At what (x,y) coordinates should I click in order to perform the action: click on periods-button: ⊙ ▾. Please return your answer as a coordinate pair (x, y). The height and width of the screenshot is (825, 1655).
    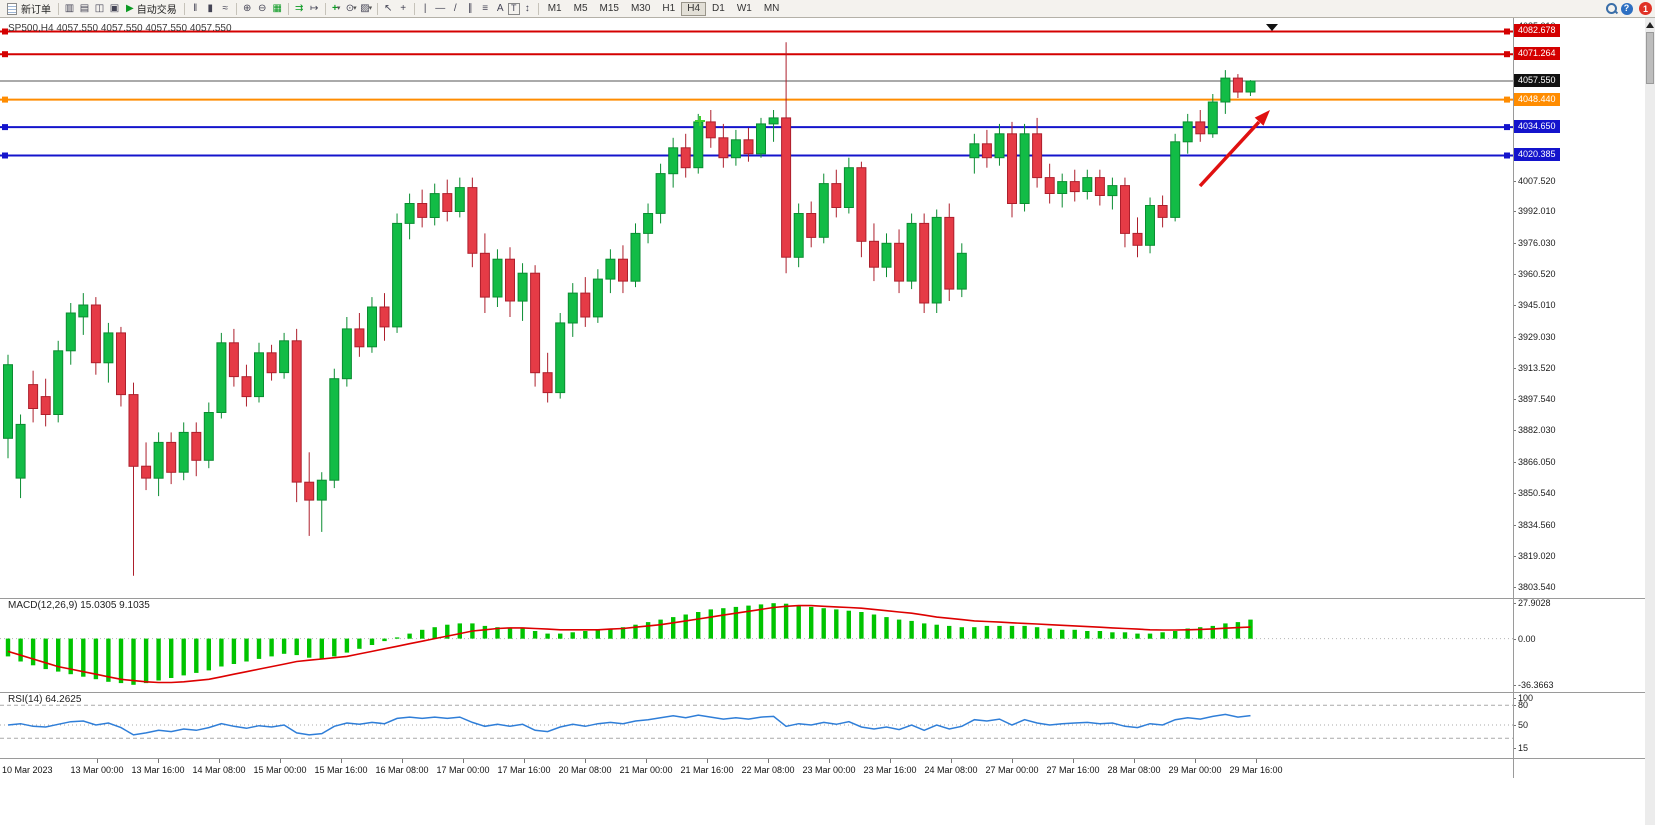
    Looking at the image, I should click on (351, 8).